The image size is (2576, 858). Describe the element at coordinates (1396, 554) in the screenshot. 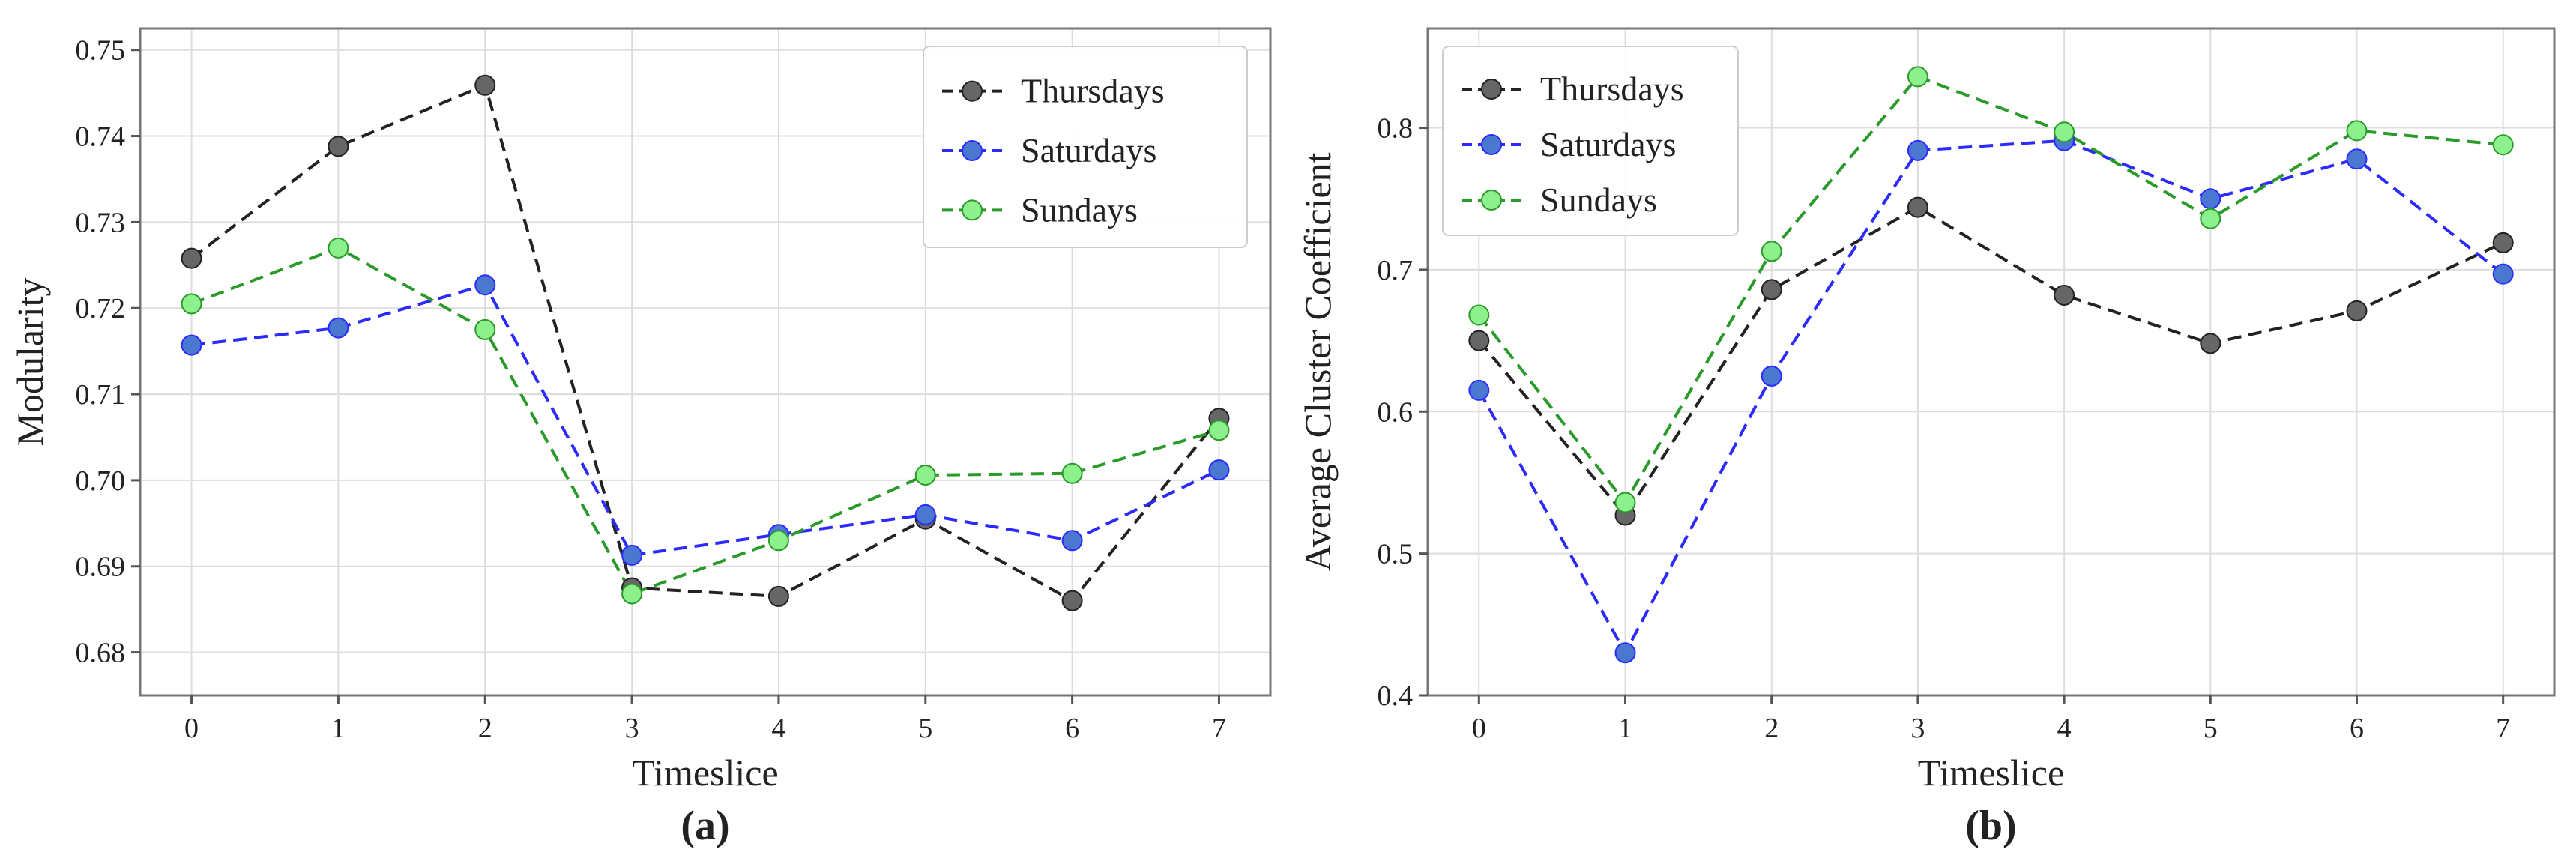

I see `y-tick-label: 0.5` at that location.